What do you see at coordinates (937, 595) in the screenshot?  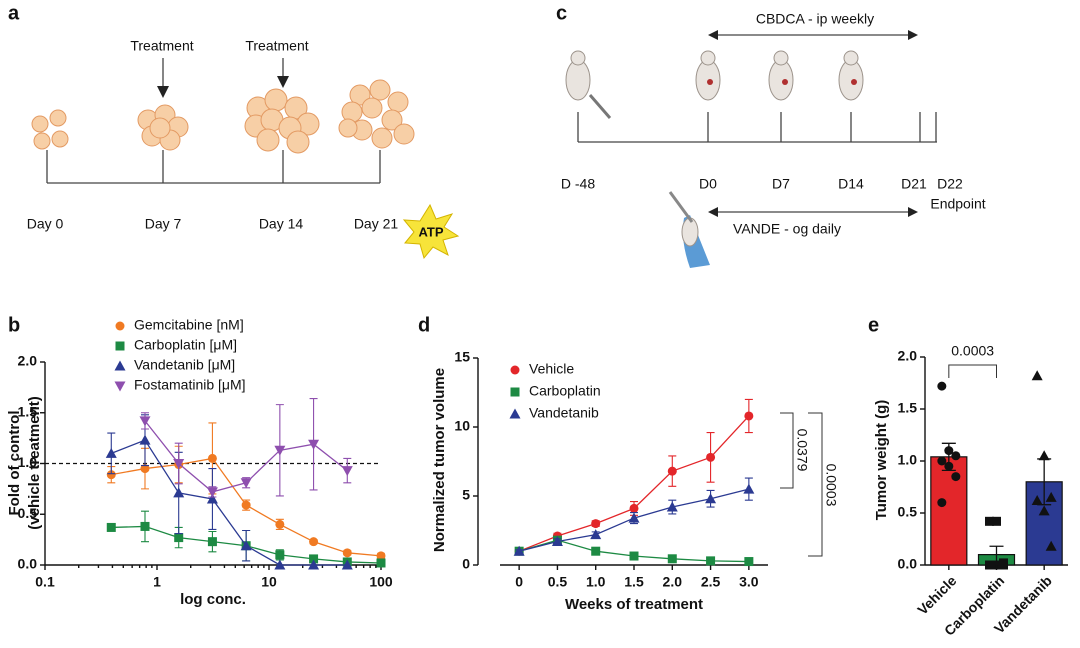 I see `x-tick-label: Vehicle` at bounding box center [937, 595].